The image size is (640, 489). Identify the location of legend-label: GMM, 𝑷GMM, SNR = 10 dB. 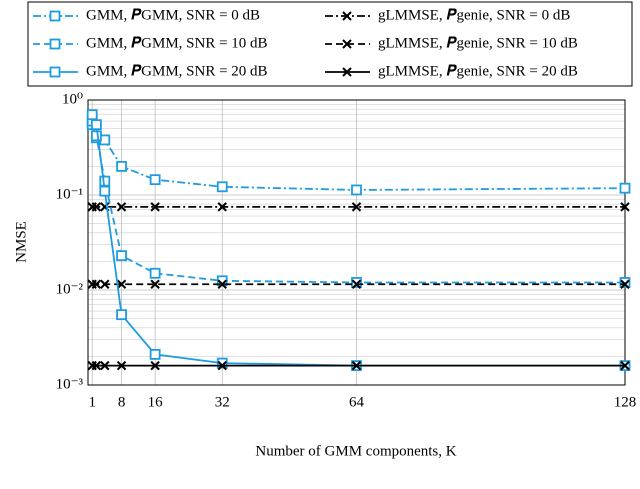
(177, 43).